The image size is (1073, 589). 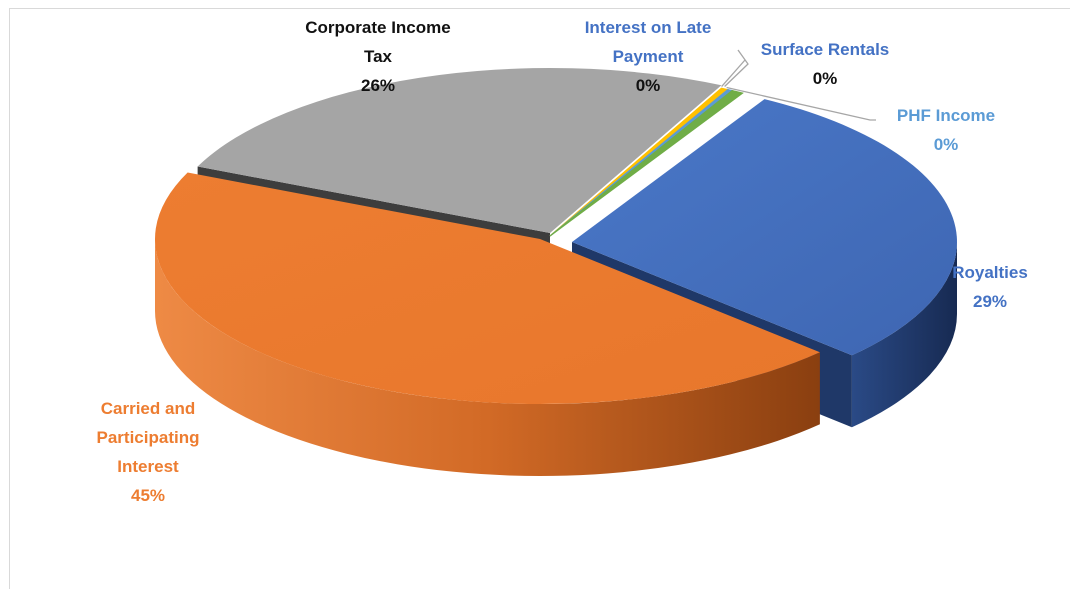 What do you see at coordinates (377, 27) in the screenshot?
I see `corporate-tax-label-line: Corporate Income` at bounding box center [377, 27].